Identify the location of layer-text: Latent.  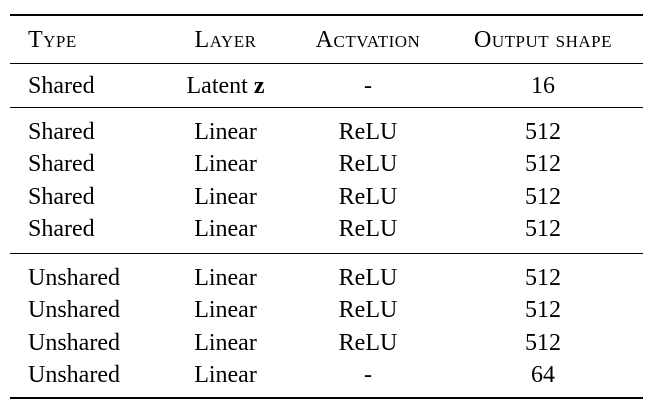
(220, 85).